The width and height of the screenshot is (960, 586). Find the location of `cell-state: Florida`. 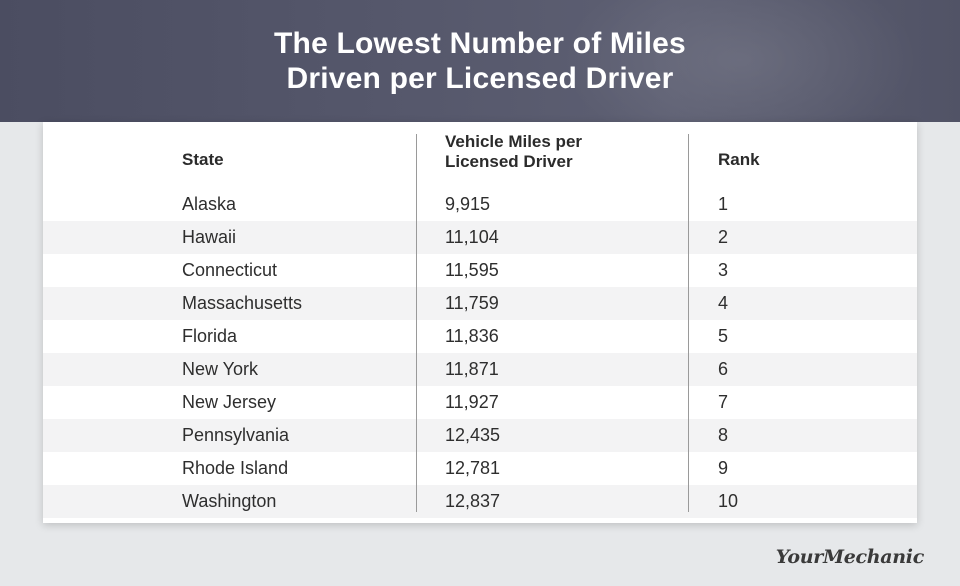

cell-state: Florida is located at coordinates (210, 336).